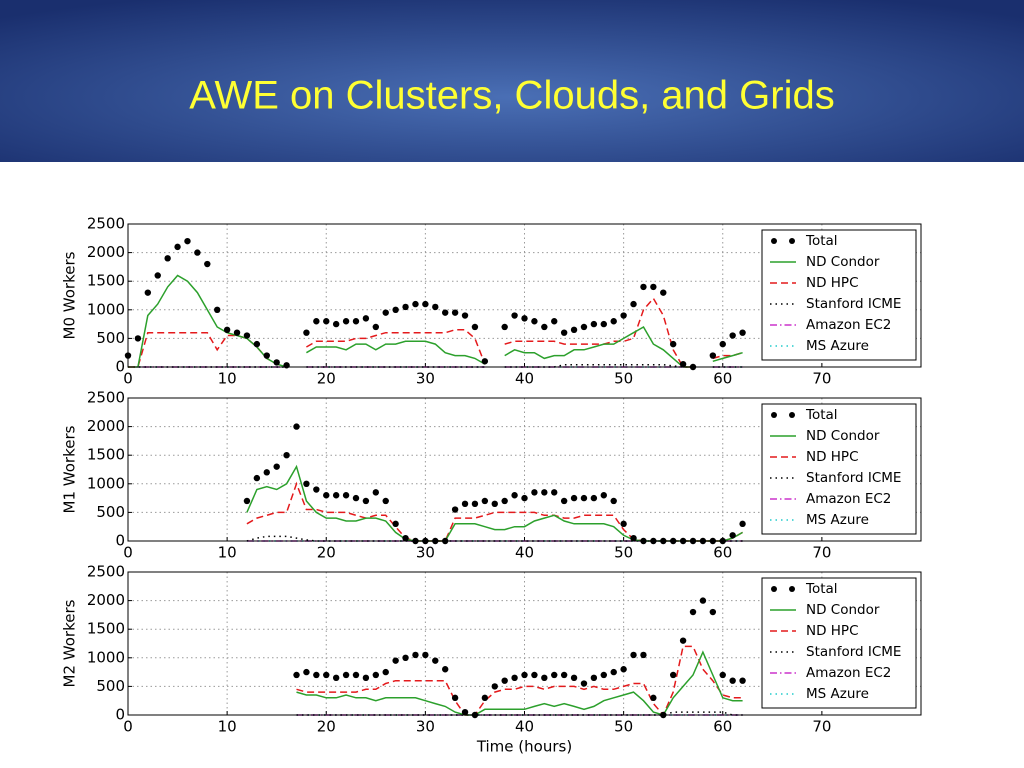 The image size is (1024, 768). I want to click on x-tick-label: 30, so click(425, 727).